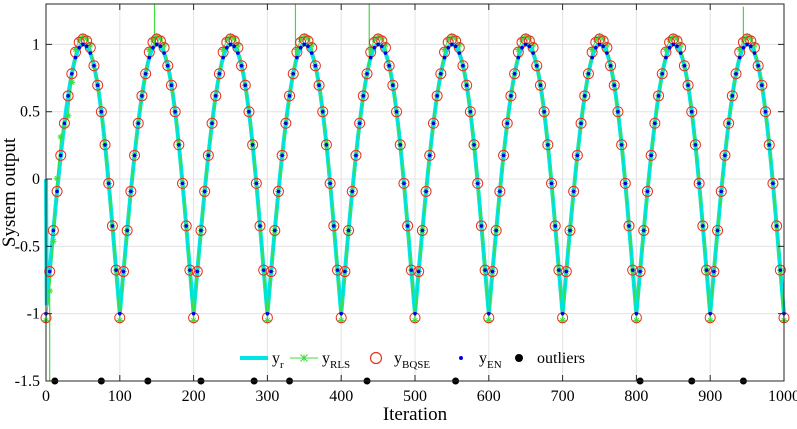 This screenshot has width=797, height=429. I want to click on y-tick-label: 1, so click(36, 44).